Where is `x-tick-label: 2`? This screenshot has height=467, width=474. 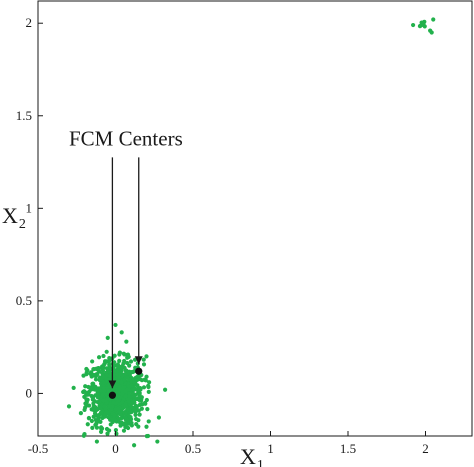
x-tick-label: 2 is located at coordinates (425, 448).